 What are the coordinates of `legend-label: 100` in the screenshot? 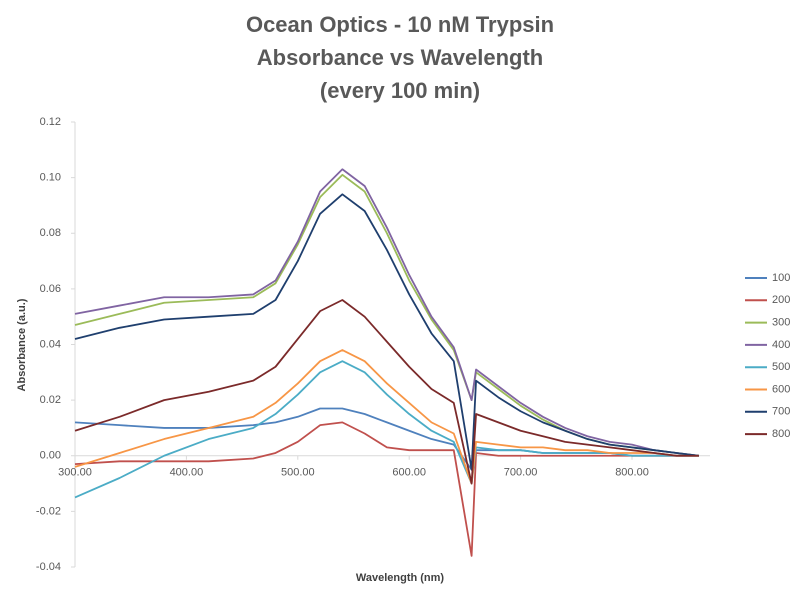 It's located at (781, 278).